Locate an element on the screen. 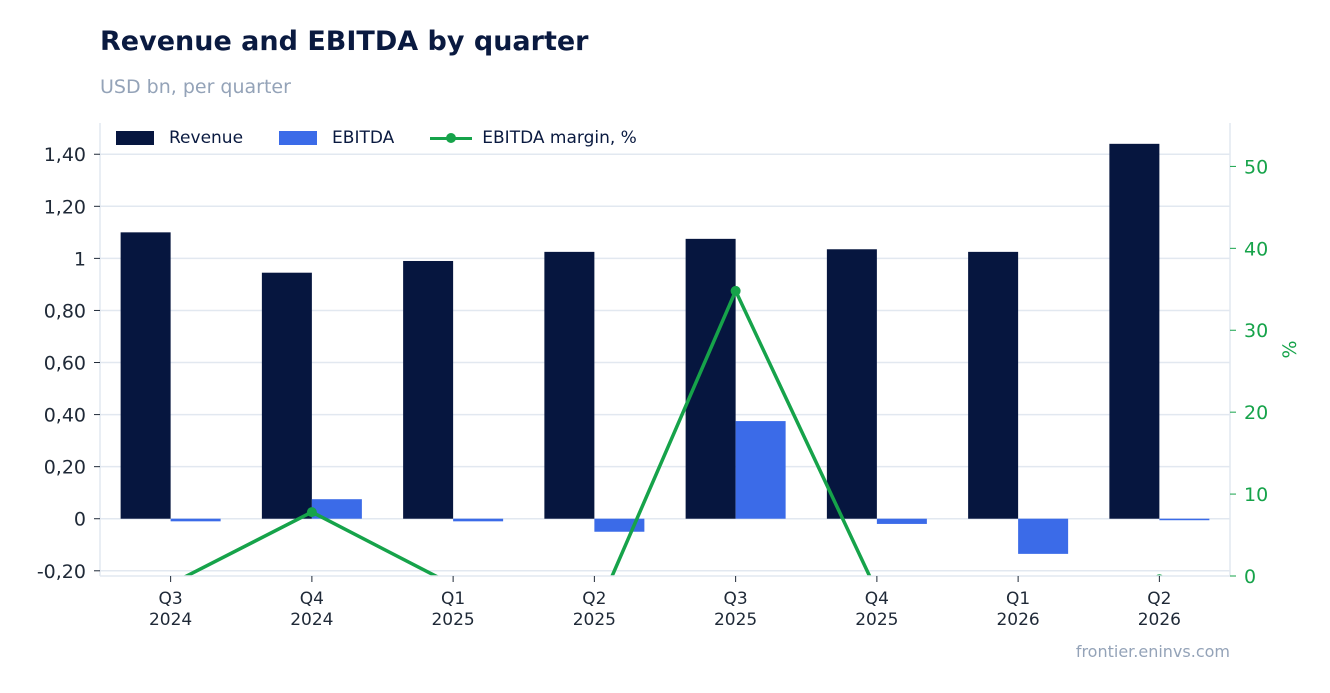 Image resolution: width=1330 pixels, height=693 pixels. x-tick-label: Q3 2025 is located at coordinates (735, 609).